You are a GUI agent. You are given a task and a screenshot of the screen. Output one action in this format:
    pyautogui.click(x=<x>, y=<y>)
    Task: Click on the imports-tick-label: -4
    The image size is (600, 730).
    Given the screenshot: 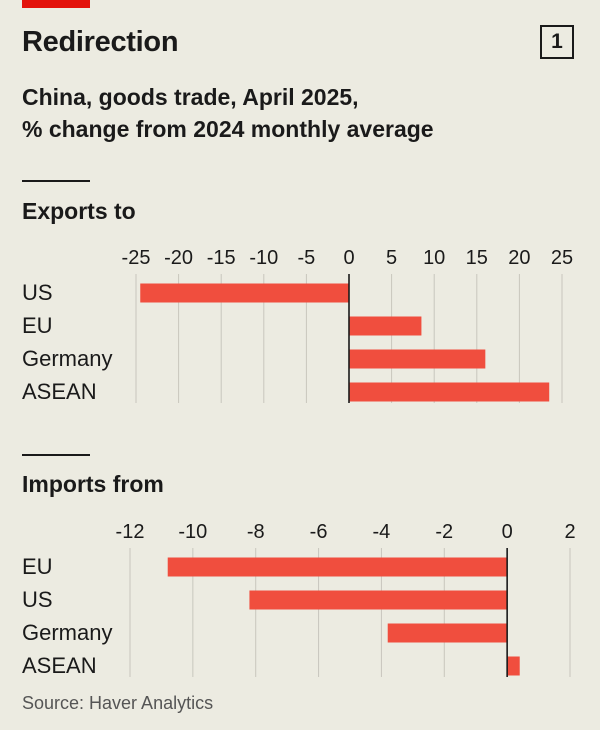 What is the action you would take?
    pyautogui.click(x=382, y=532)
    